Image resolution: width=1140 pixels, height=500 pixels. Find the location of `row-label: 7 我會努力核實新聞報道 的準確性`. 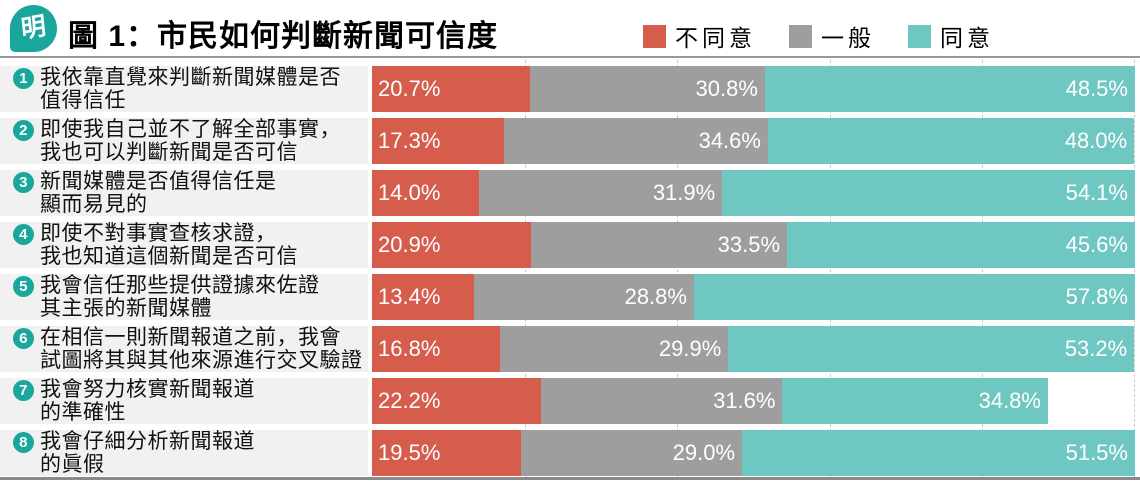

row-label: 7 我會努力核實新聞報道 的準確性 is located at coordinates (184, 401).